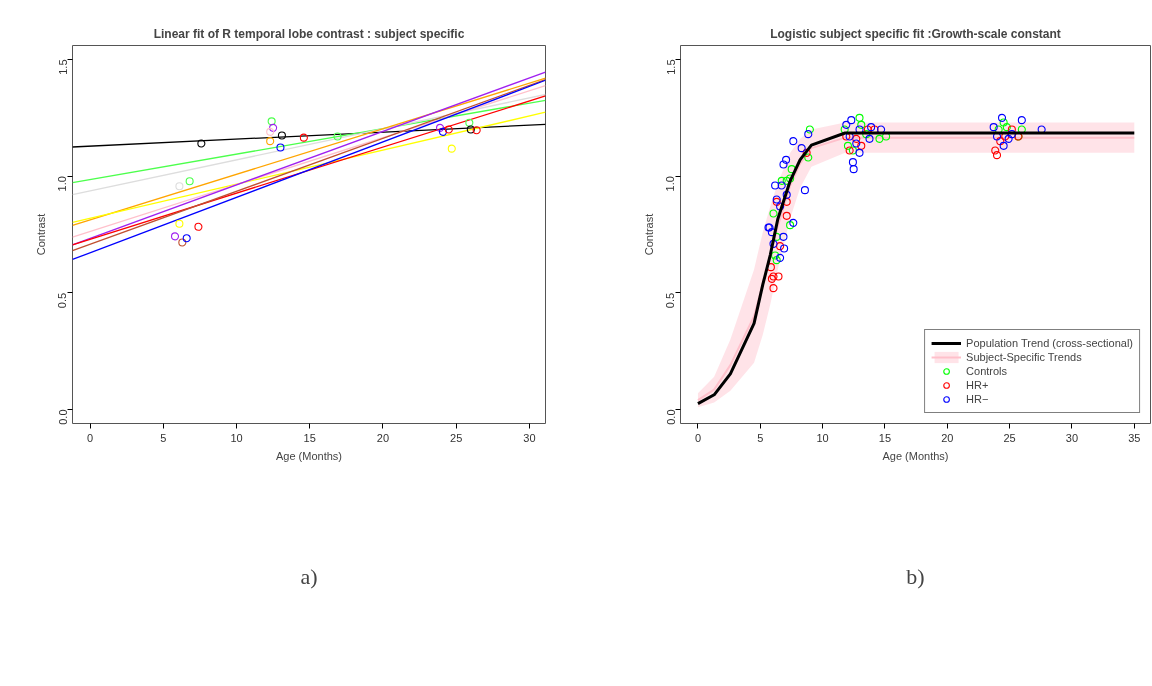 The width and height of the screenshot is (1152, 686). I want to click on legend-label: Population Trend (cross-sectional), so click(1049, 343).